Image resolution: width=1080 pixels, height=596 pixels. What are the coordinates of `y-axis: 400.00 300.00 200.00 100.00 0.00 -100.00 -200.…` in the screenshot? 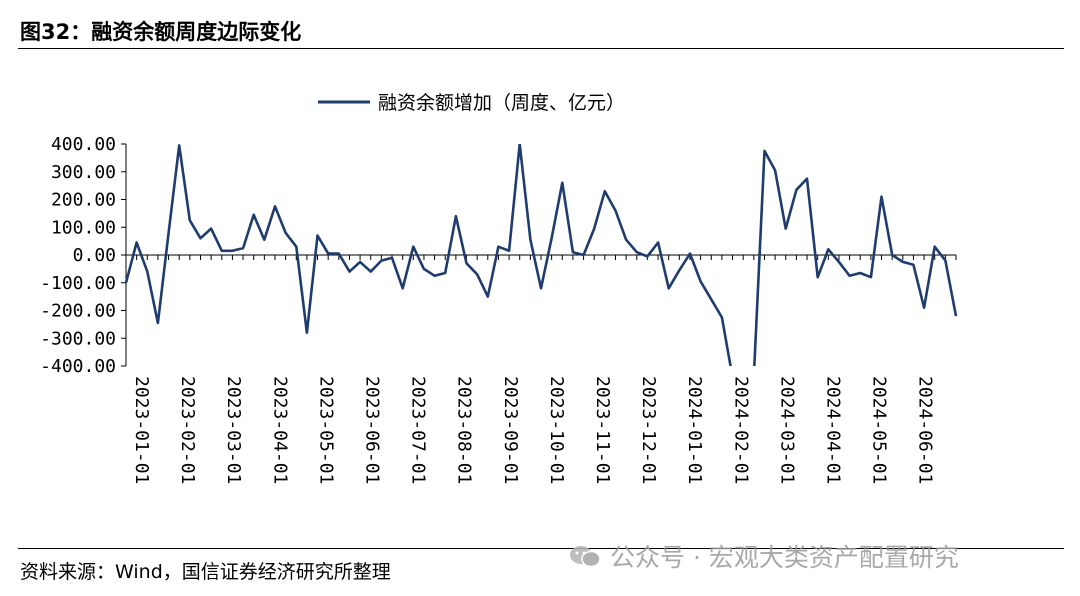 It's located at (83, 255).